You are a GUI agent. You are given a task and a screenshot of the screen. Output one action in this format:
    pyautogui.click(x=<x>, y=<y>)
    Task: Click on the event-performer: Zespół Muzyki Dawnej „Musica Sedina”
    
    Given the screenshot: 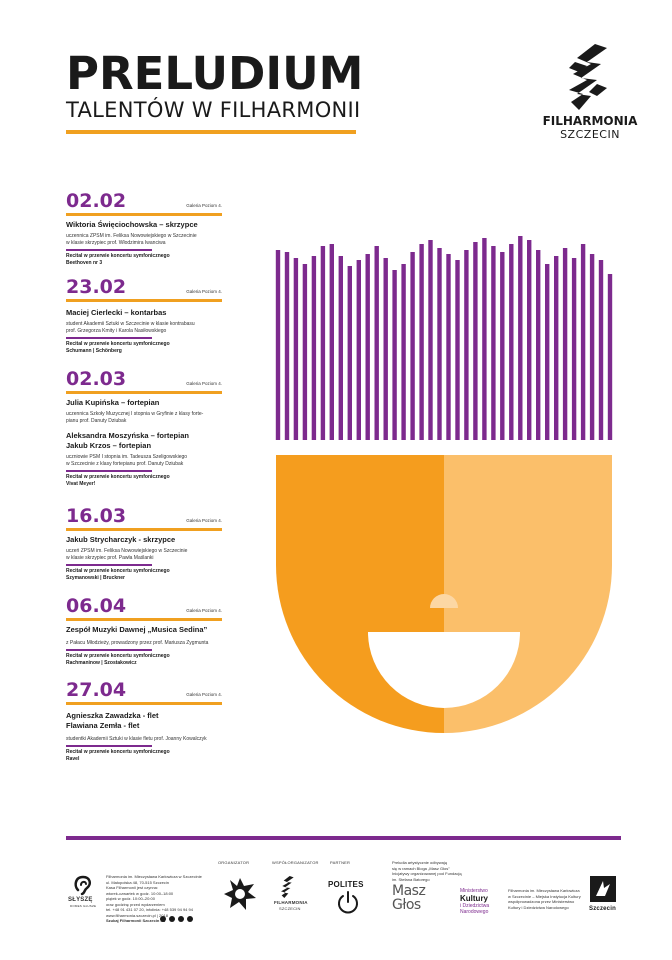 What is the action you would take?
    pyautogui.click(x=137, y=629)
    